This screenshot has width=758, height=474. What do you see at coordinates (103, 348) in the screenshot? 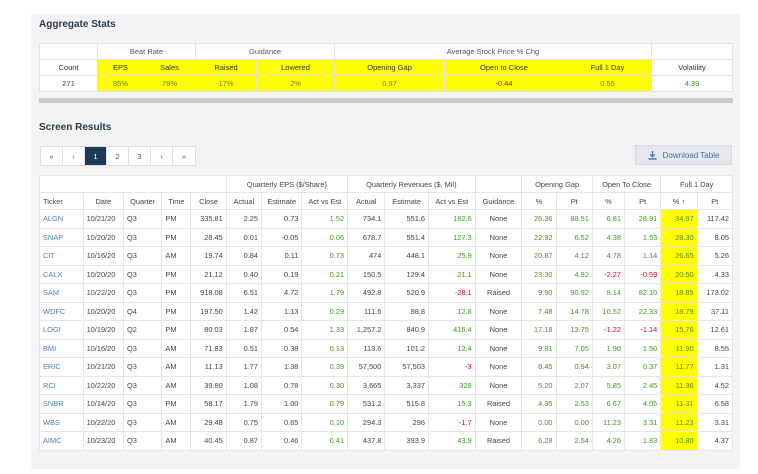
I see `cell-date: 10/16/20` at bounding box center [103, 348].